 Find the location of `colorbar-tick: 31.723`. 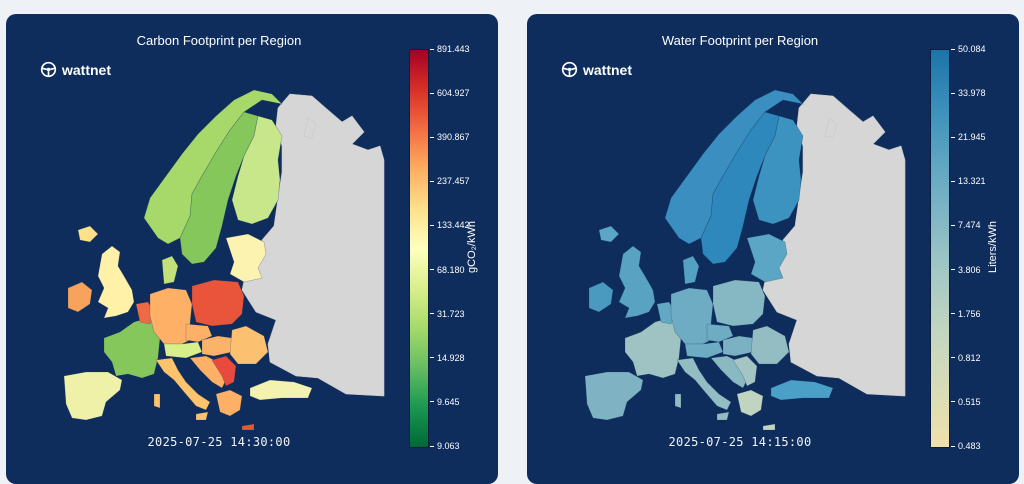

colorbar-tick: 31.723 is located at coordinates (447, 314).